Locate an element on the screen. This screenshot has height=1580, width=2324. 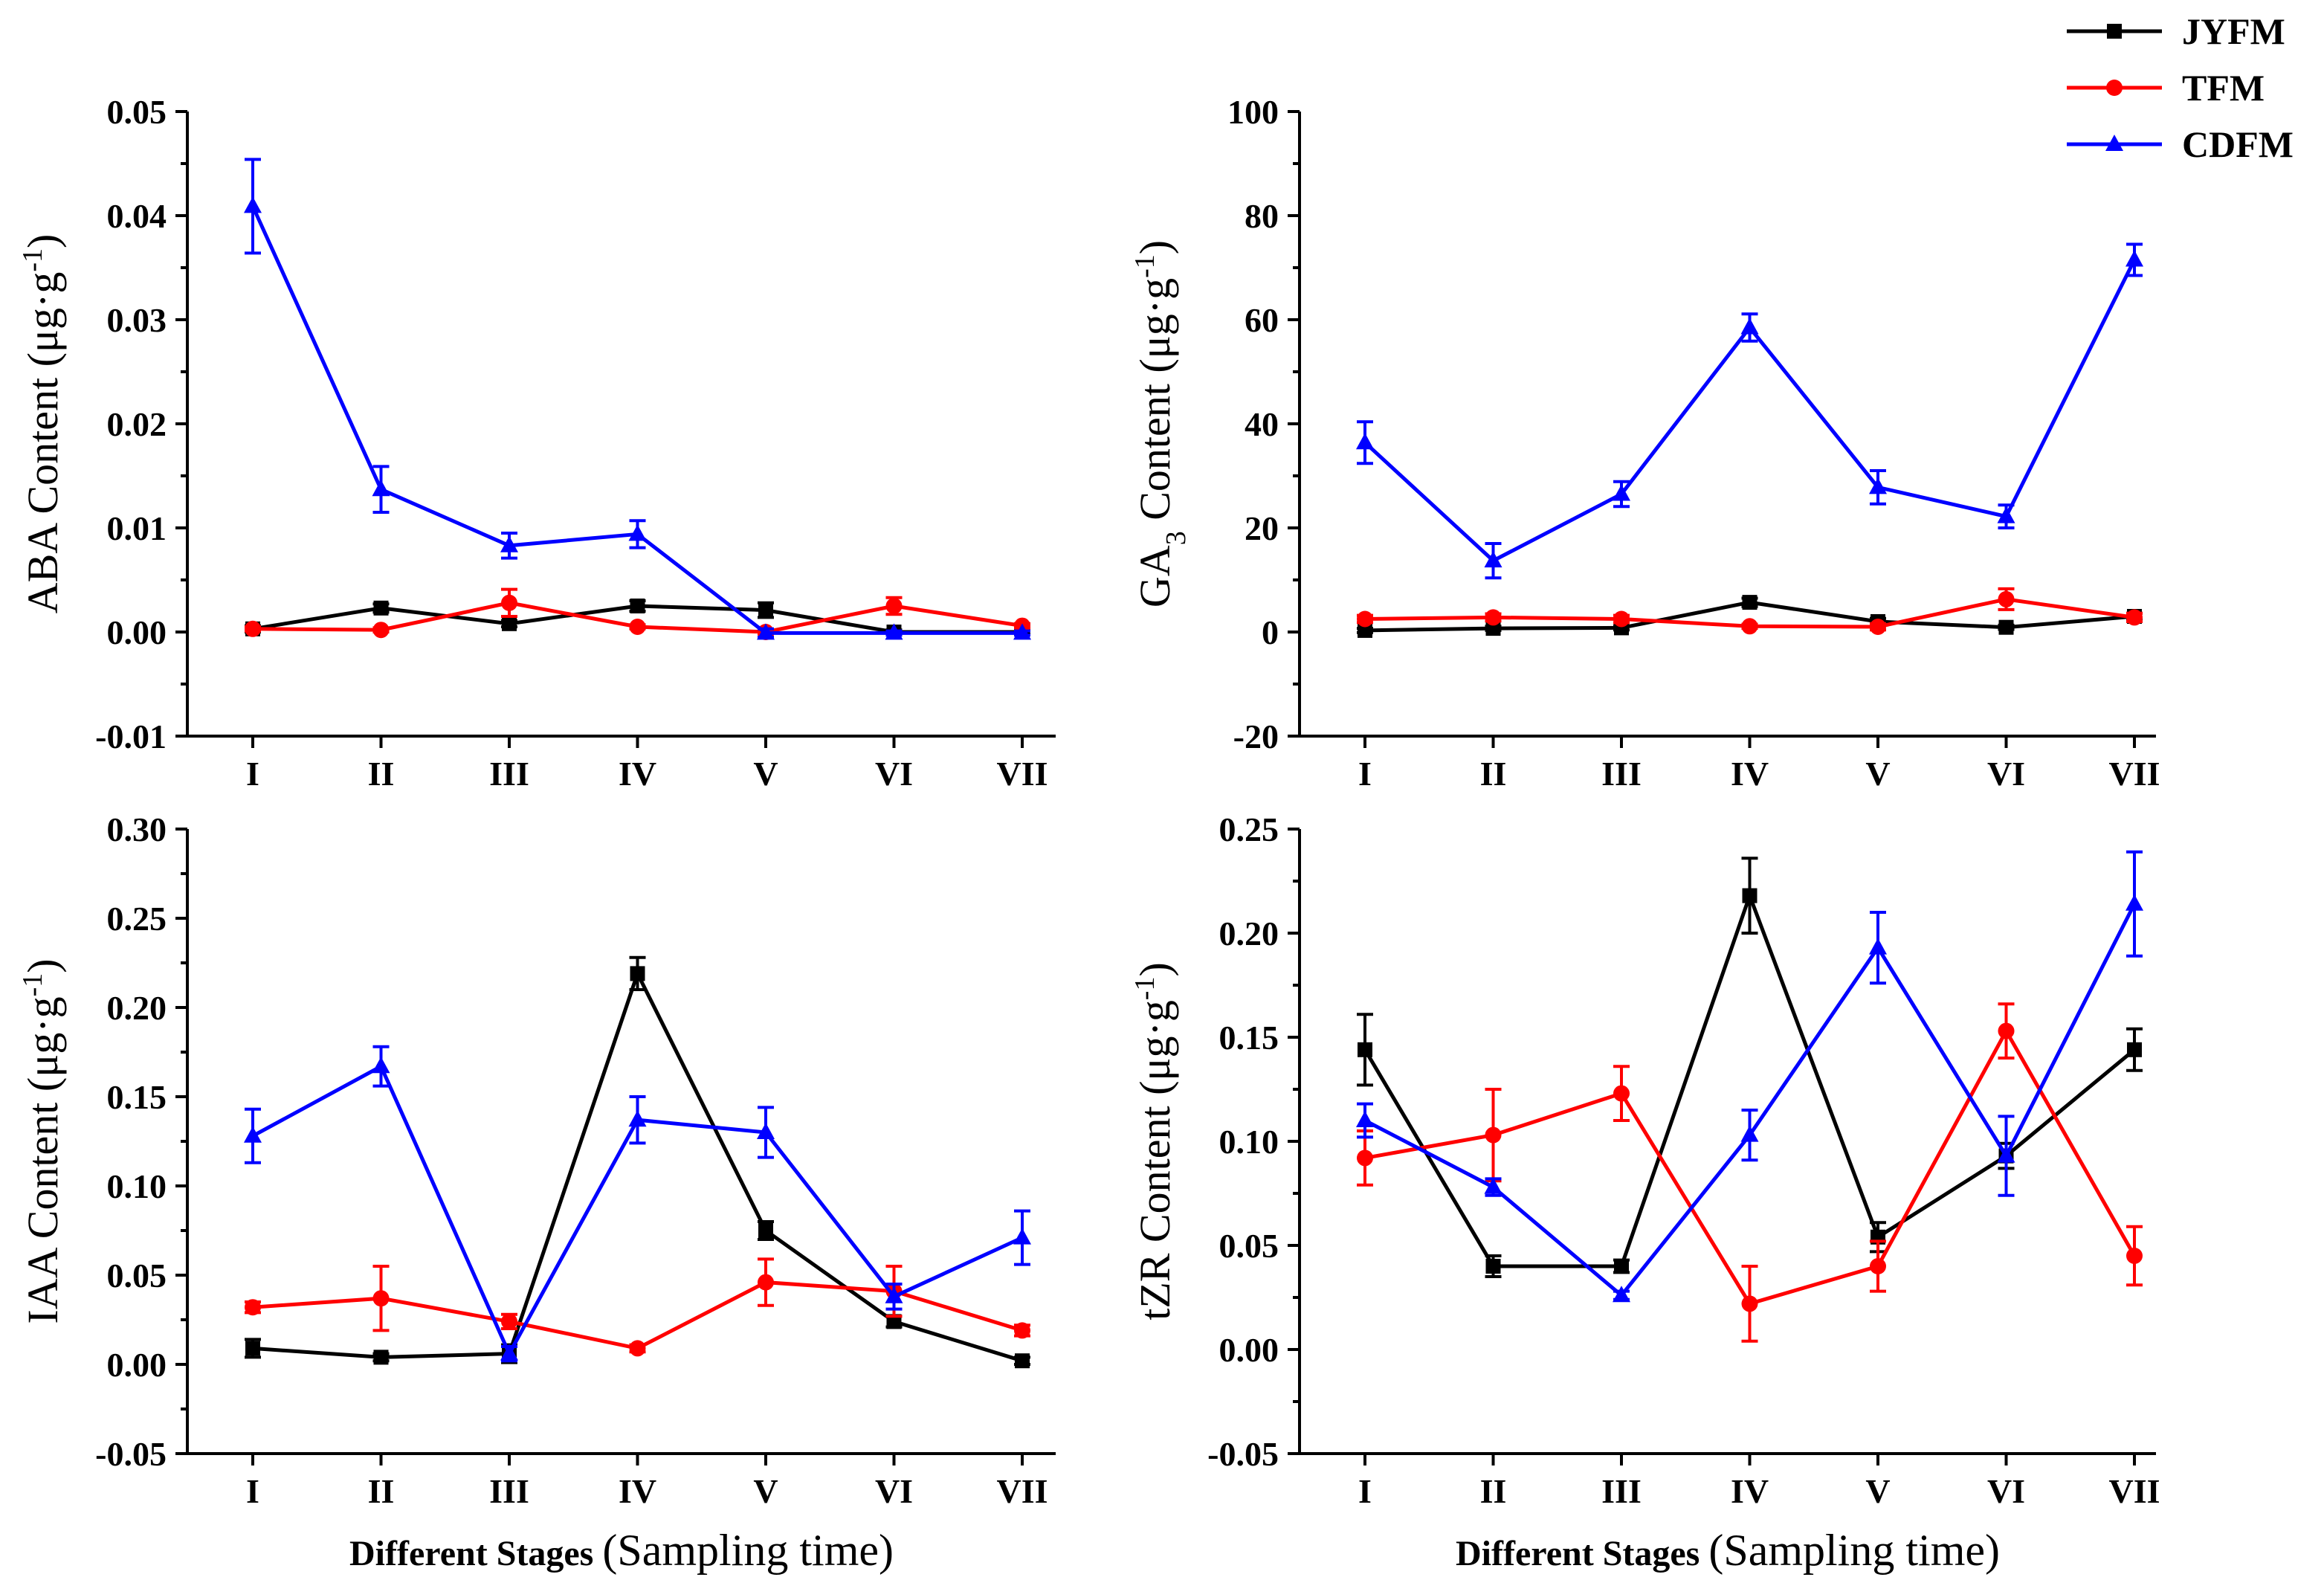
y-tick-label: -0.01 is located at coordinates (131, 736).